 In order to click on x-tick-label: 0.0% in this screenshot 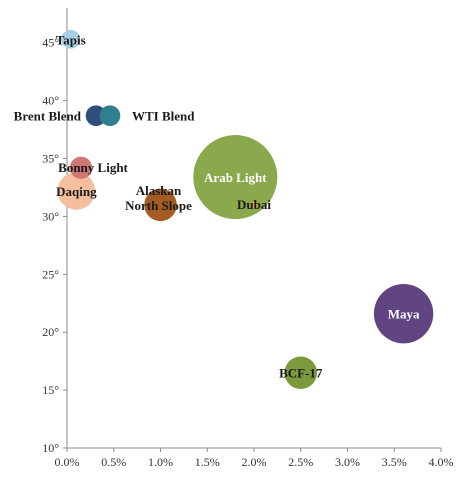, I will do `click(67, 462)`.